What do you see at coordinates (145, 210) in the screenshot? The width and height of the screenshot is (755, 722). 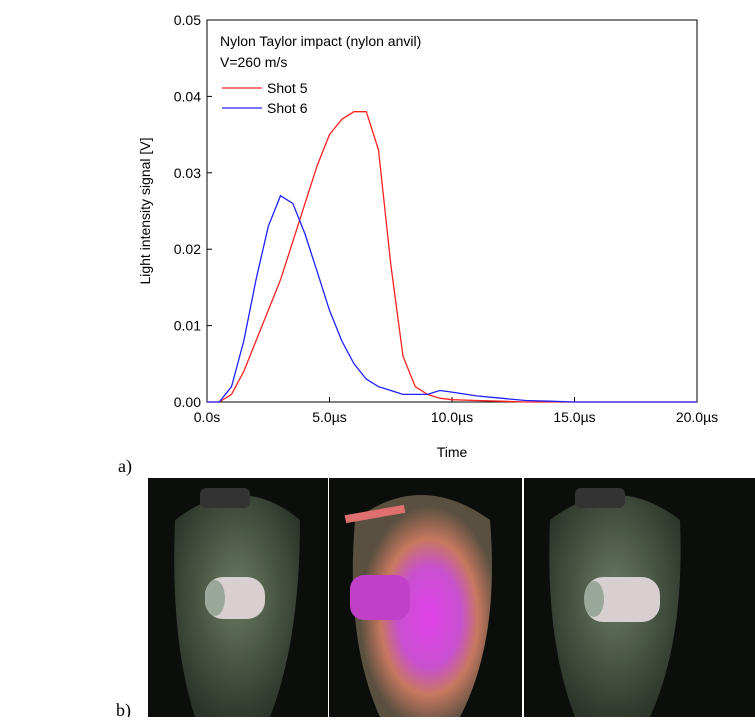 I see `y-axis-label: Light intensity signal [V]` at bounding box center [145, 210].